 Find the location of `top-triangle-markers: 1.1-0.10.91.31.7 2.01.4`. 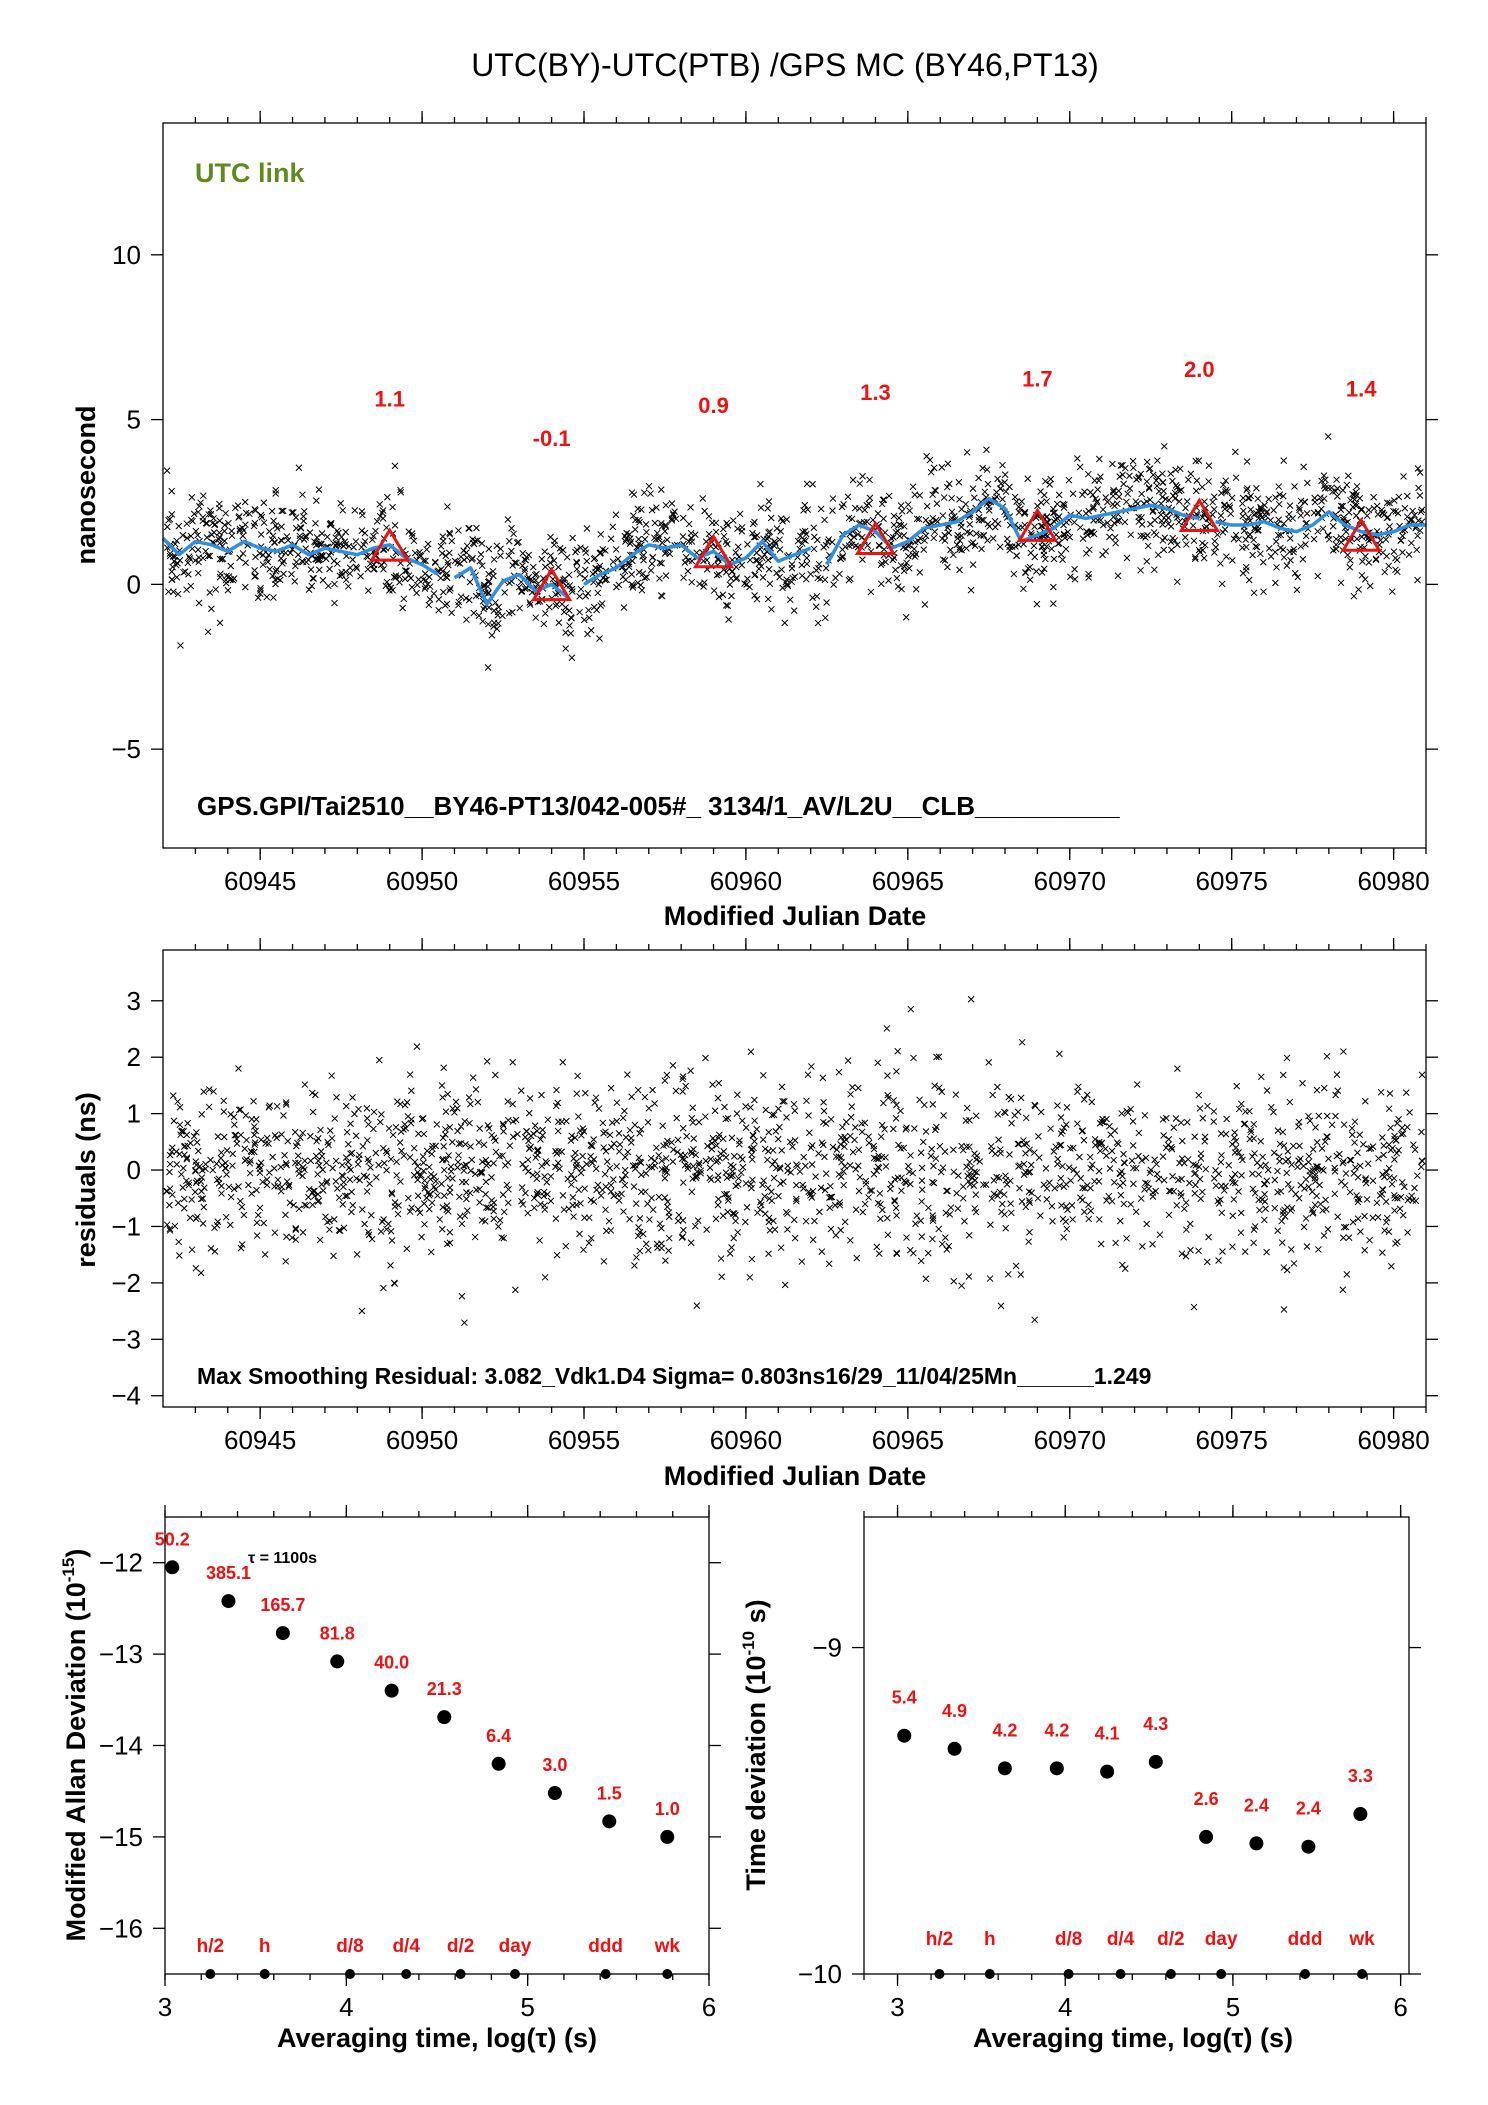

top-triangle-markers: 1.1-0.10.91.31.7 2.01.4 is located at coordinates (875, 479).